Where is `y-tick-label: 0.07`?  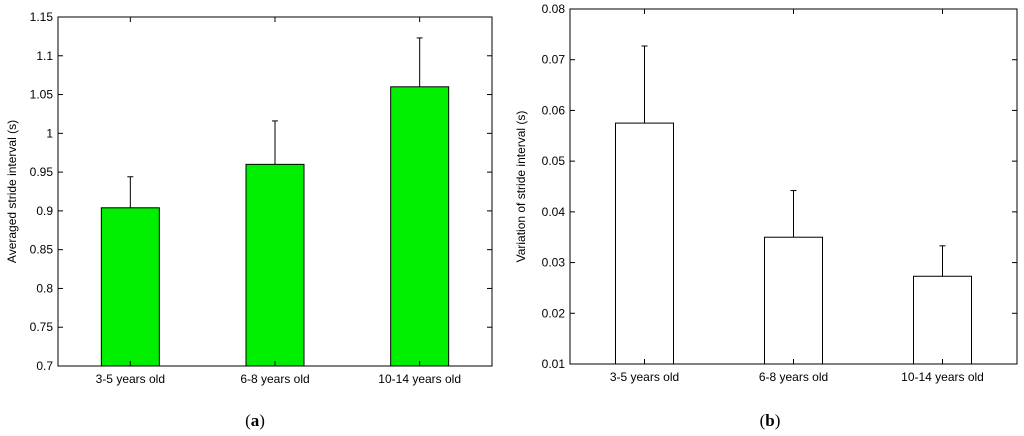 y-tick-label: 0.07 is located at coordinates (554, 60).